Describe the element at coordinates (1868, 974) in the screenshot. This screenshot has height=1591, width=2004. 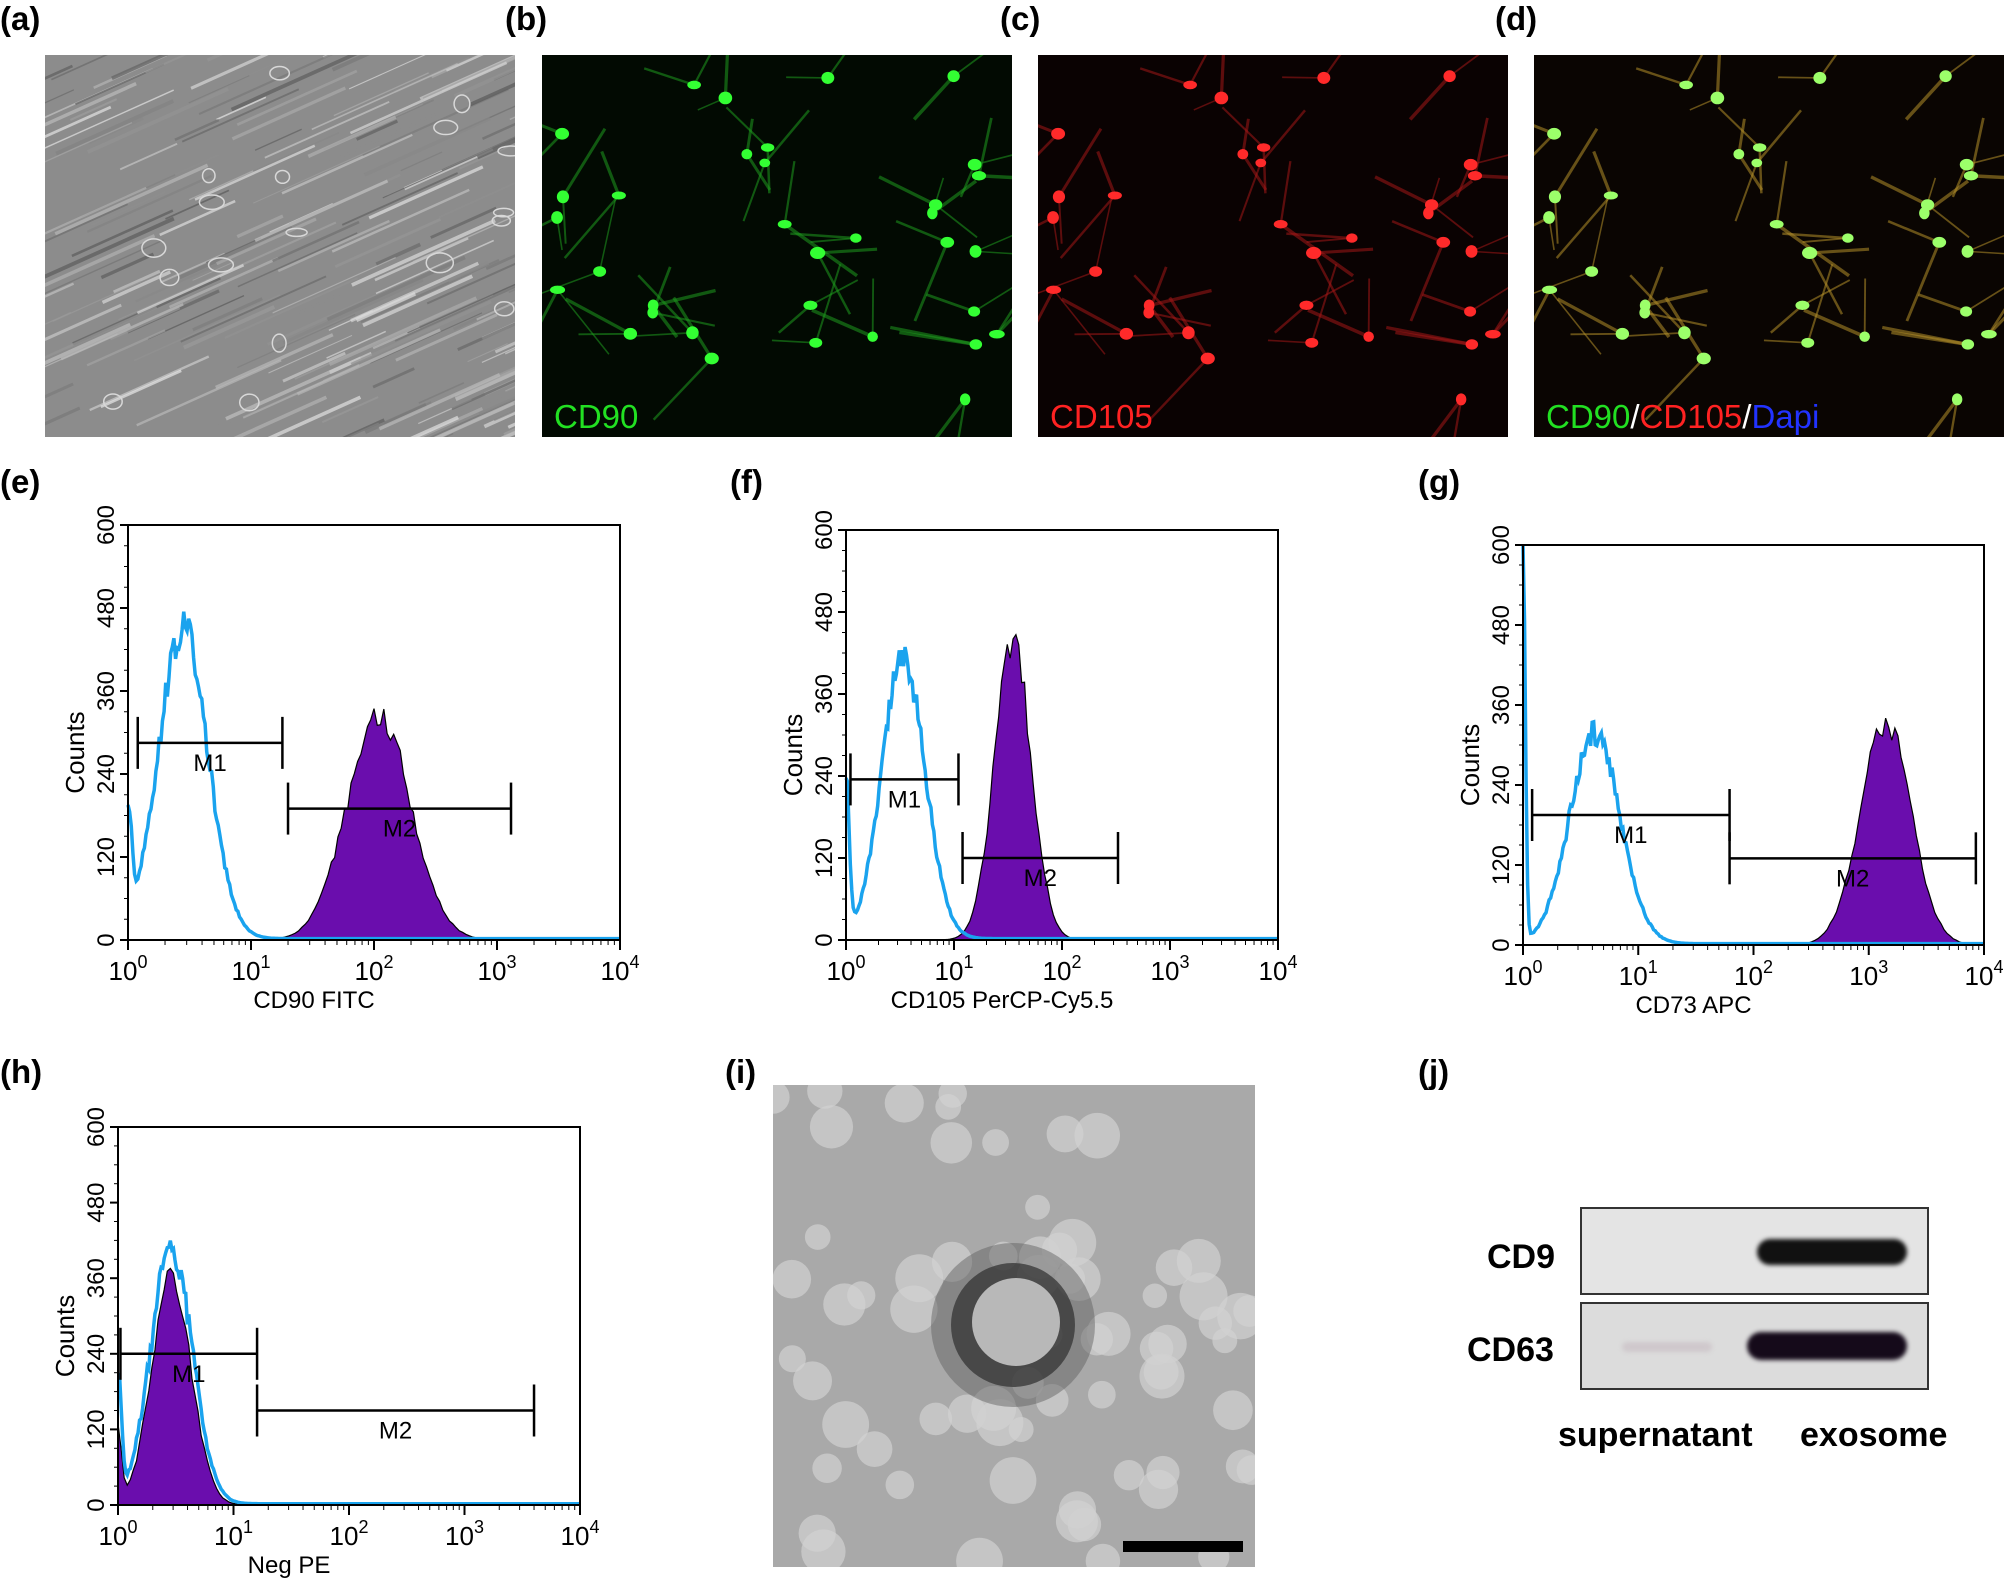
I see `x-tick-label: 10³` at that location.